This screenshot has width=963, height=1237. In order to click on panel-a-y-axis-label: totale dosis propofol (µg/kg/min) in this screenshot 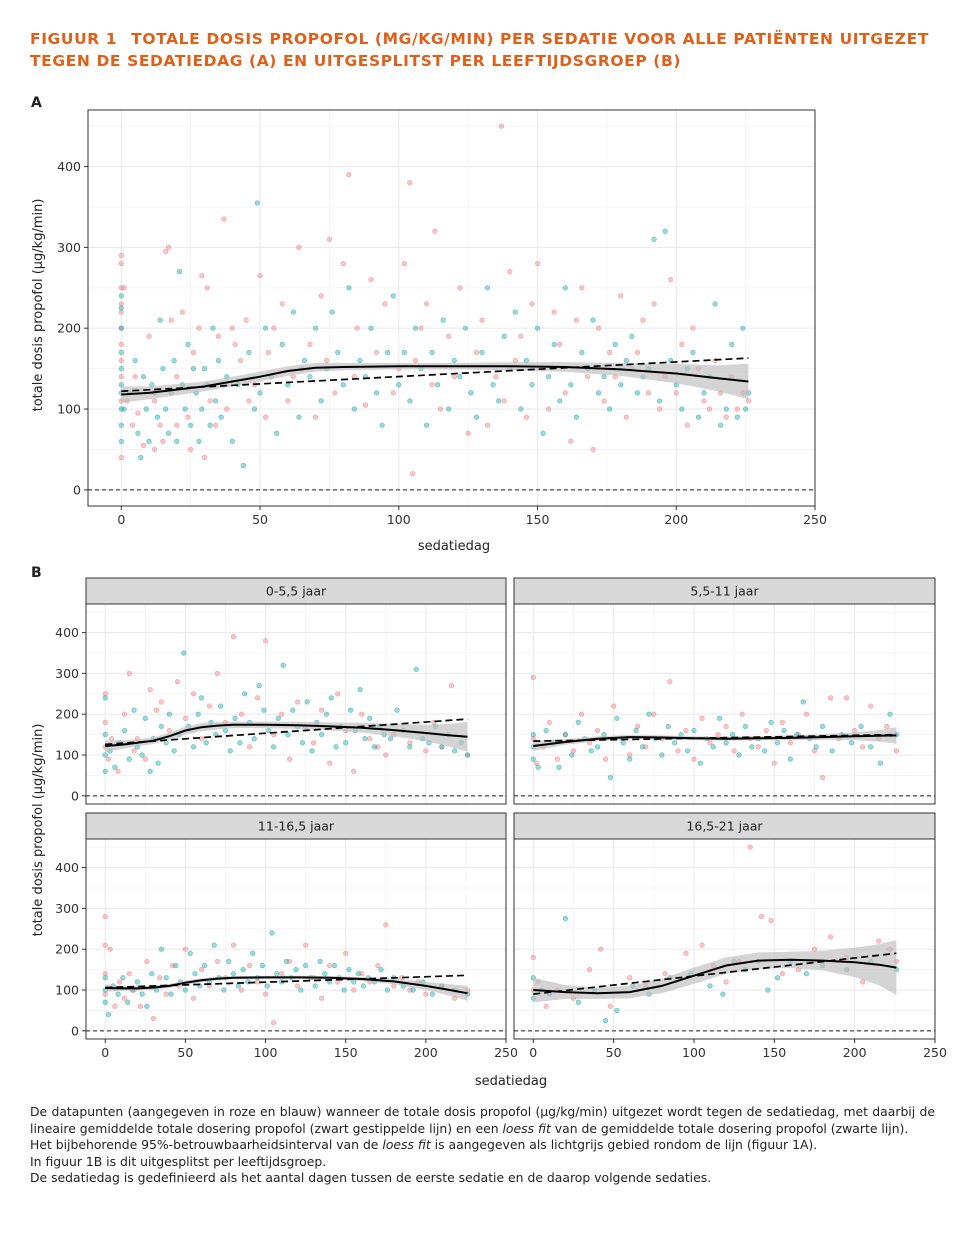, I will do `click(38, 305)`.